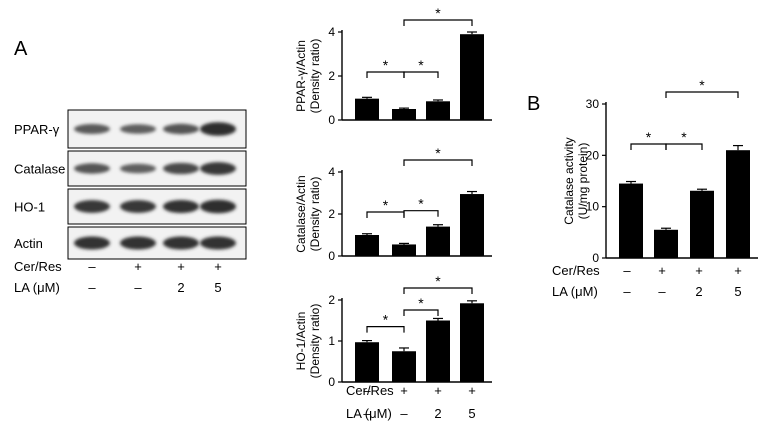  What do you see at coordinates (37, 129) in the screenshot?
I see `blot-row-label: PPAR-γ` at bounding box center [37, 129].